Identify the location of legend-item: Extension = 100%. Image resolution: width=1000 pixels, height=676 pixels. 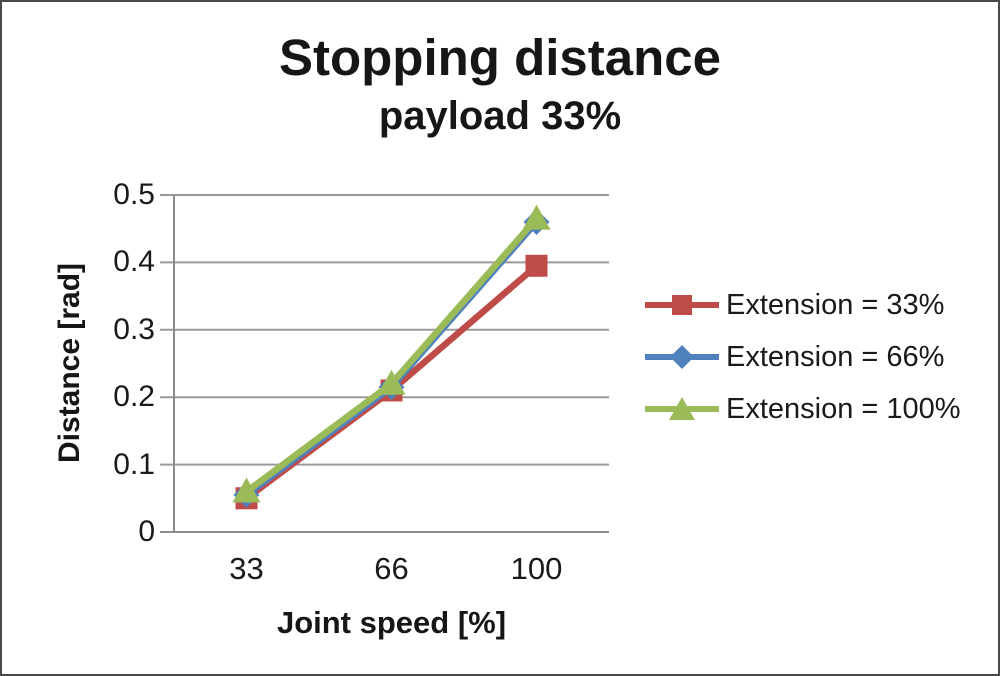
(803, 409).